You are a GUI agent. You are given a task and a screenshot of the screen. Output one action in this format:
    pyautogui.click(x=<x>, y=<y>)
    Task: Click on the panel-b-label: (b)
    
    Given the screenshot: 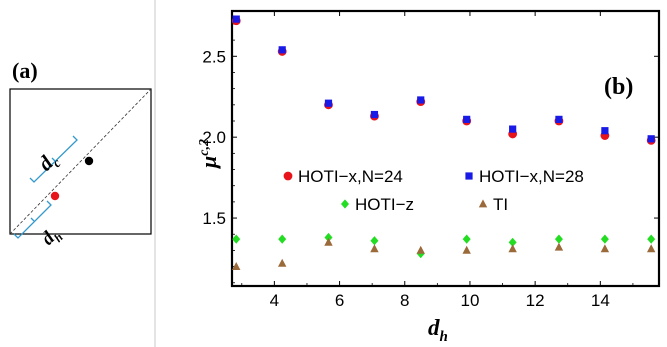 What is the action you would take?
    pyautogui.click(x=618, y=87)
    